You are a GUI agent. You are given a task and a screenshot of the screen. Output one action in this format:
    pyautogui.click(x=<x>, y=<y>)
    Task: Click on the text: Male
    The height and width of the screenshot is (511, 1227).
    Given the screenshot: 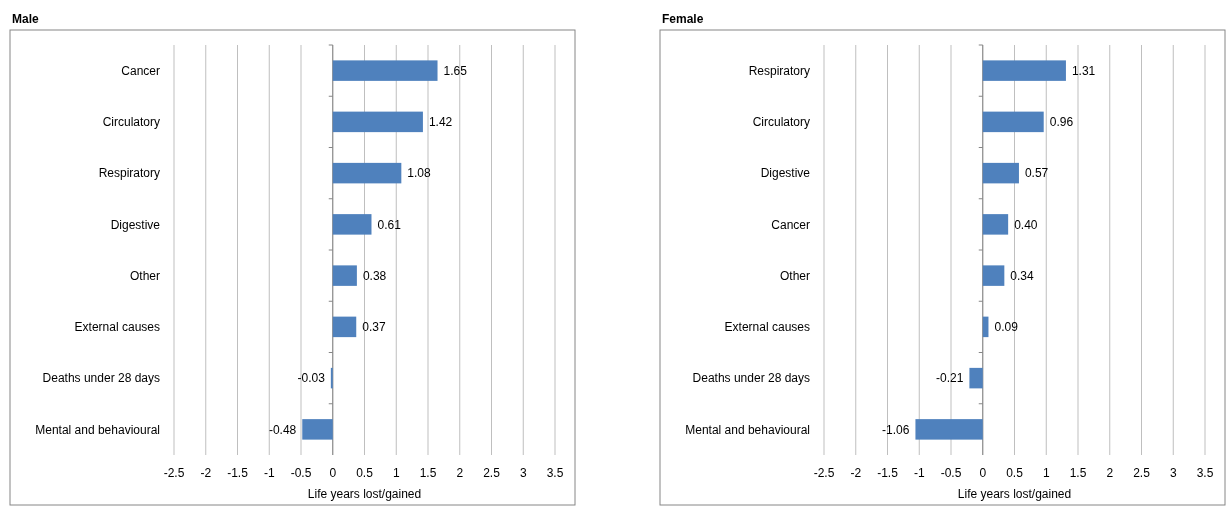 What is the action you would take?
    pyautogui.click(x=25, y=19)
    